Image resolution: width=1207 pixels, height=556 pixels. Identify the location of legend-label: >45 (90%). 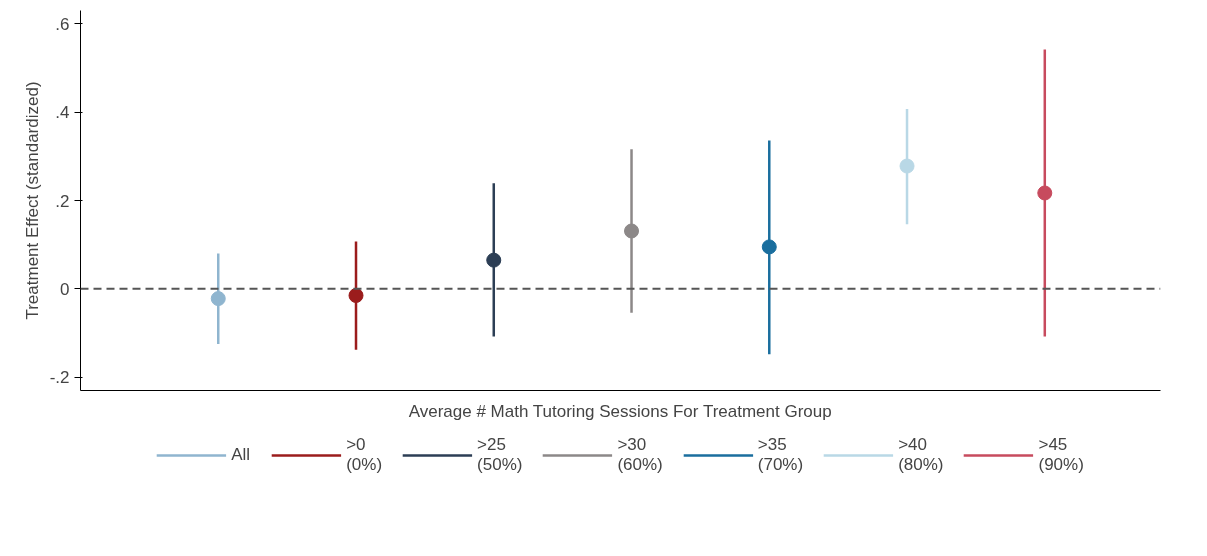
(1061, 455).